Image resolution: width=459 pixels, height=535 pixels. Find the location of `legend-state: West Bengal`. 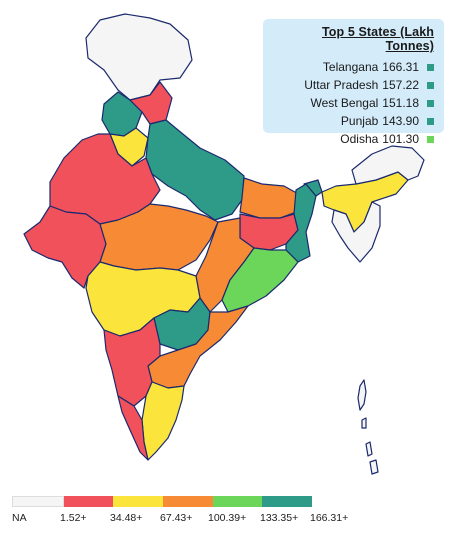

legend-state: West Bengal is located at coordinates (344, 103).